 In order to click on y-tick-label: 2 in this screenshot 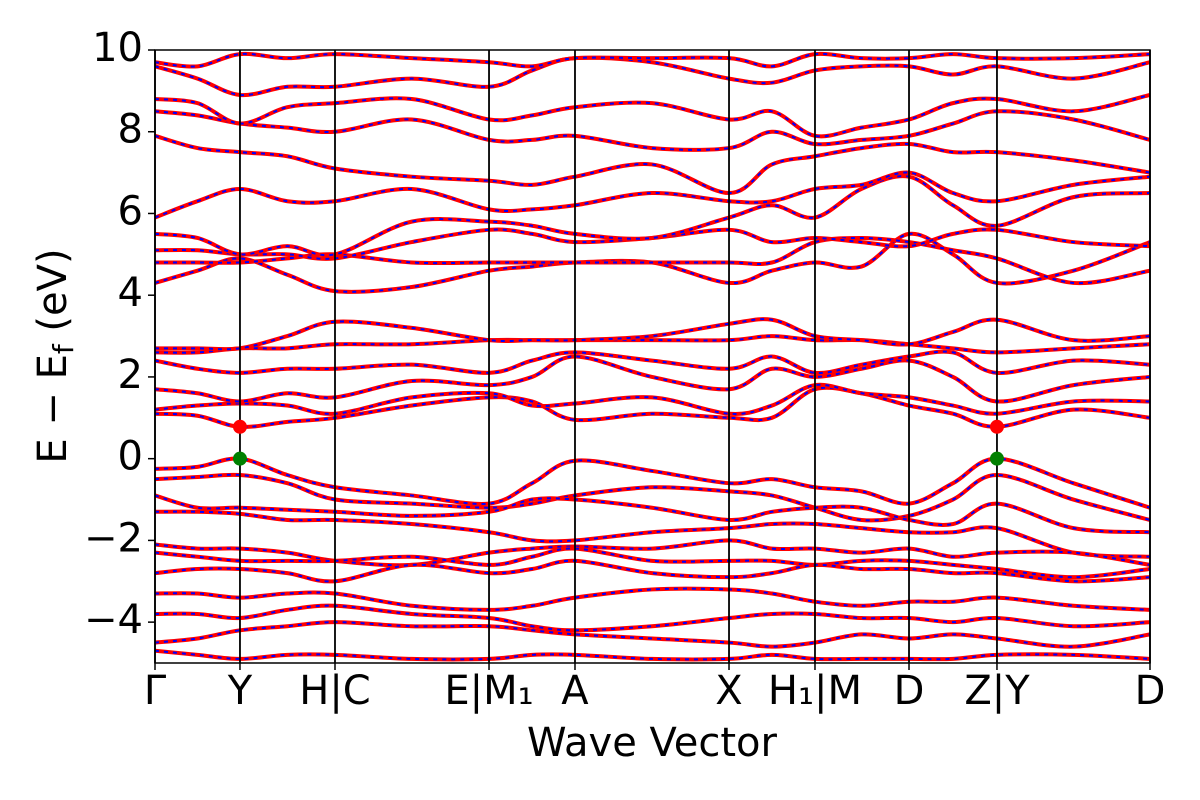, I will do `click(130, 375)`.